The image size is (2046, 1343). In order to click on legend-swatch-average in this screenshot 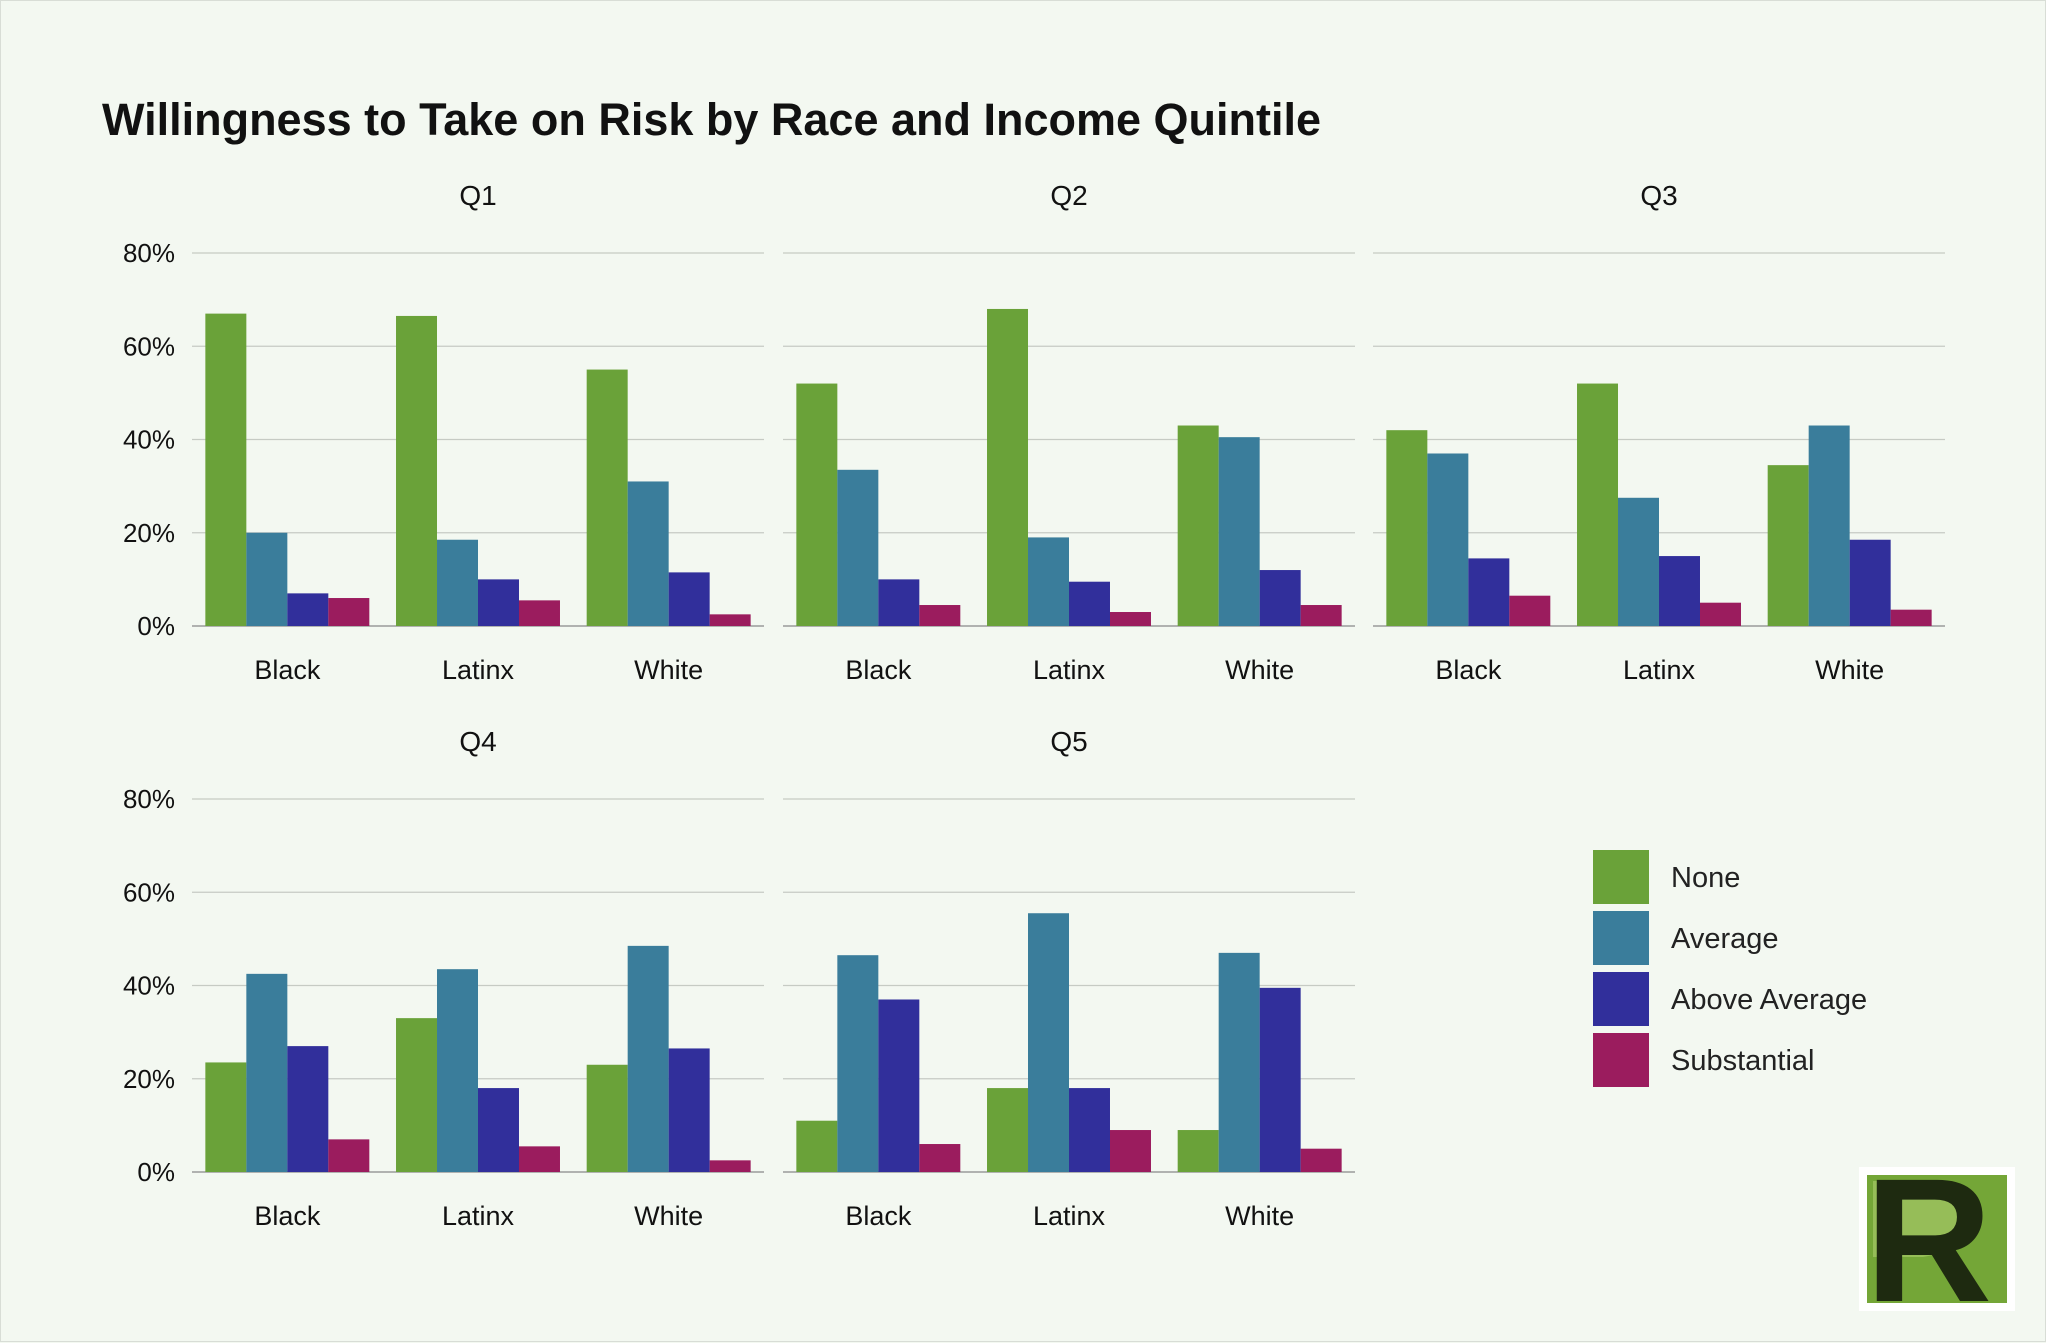, I will do `click(1621, 938)`.